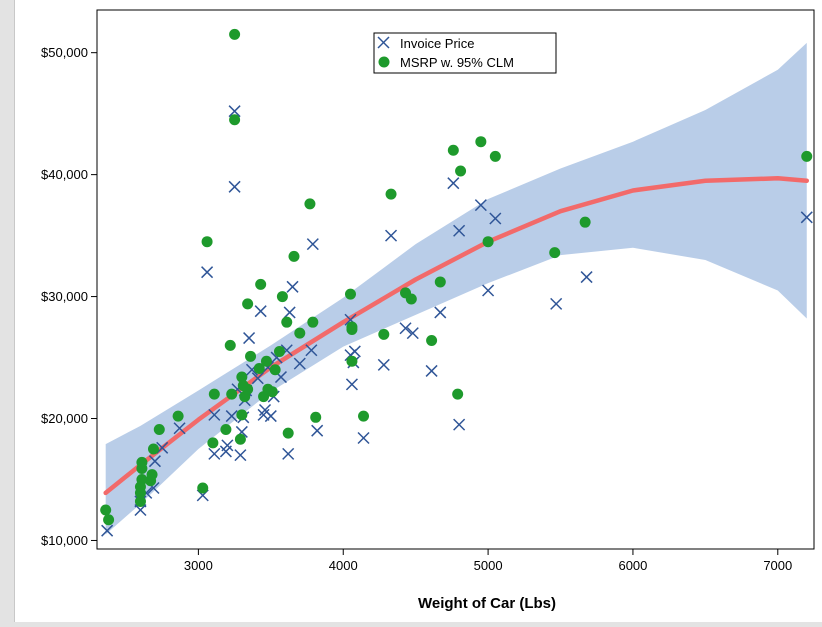  What do you see at coordinates (198, 565) in the screenshot?
I see `x-tick-label: 3000` at bounding box center [198, 565].